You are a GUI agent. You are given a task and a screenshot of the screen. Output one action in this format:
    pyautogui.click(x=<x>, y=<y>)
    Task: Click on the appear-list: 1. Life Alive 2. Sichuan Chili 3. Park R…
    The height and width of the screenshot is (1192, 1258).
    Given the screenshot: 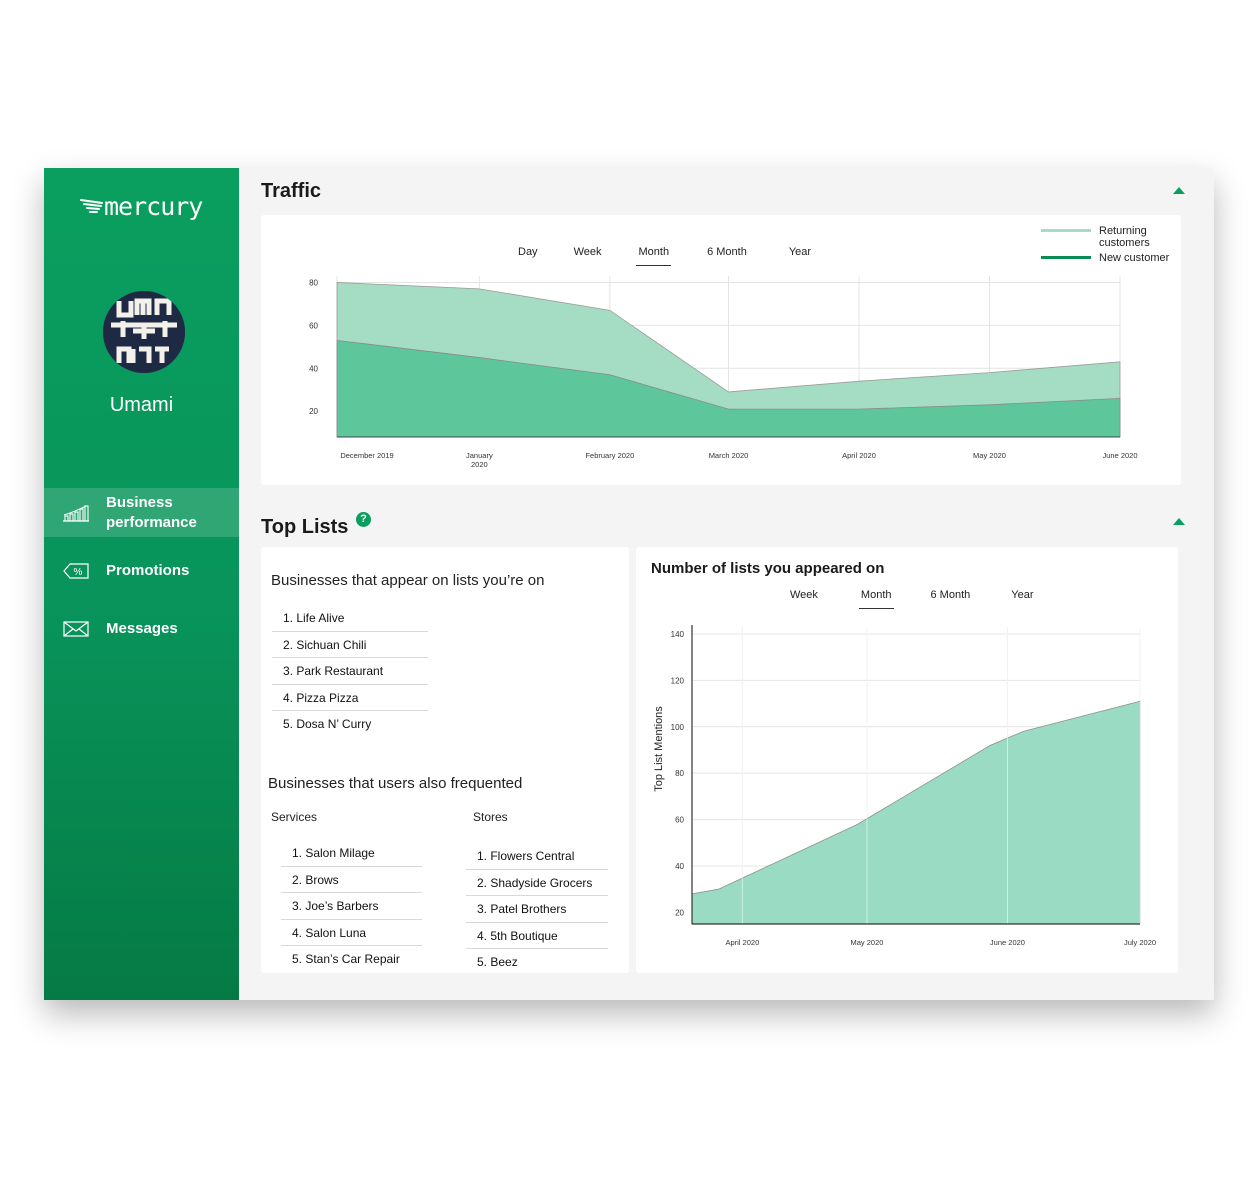 What is the action you would take?
    pyautogui.click(x=350, y=671)
    